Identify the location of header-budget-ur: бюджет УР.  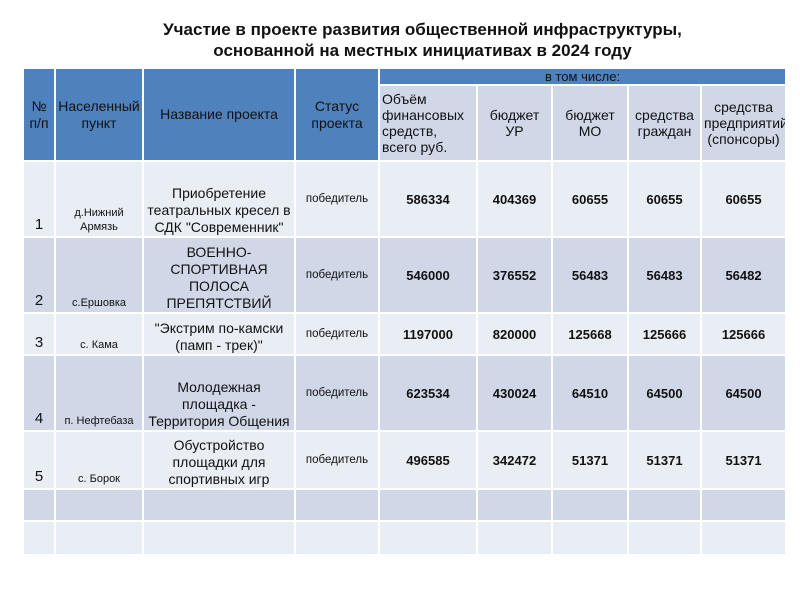
(514, 123).